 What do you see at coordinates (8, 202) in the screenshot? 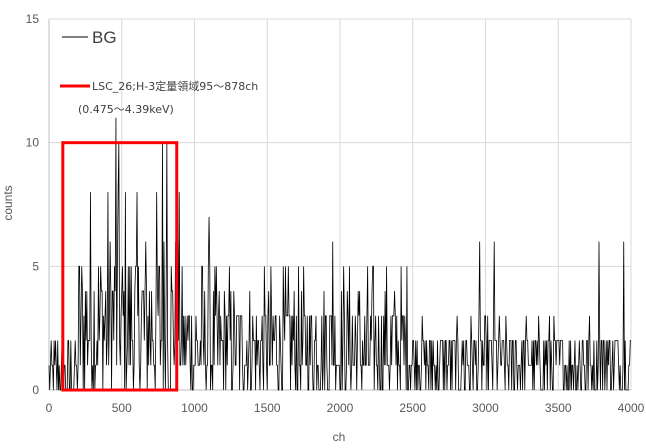
I see `y-axis-label: counts` at bounding box center [8, 202].